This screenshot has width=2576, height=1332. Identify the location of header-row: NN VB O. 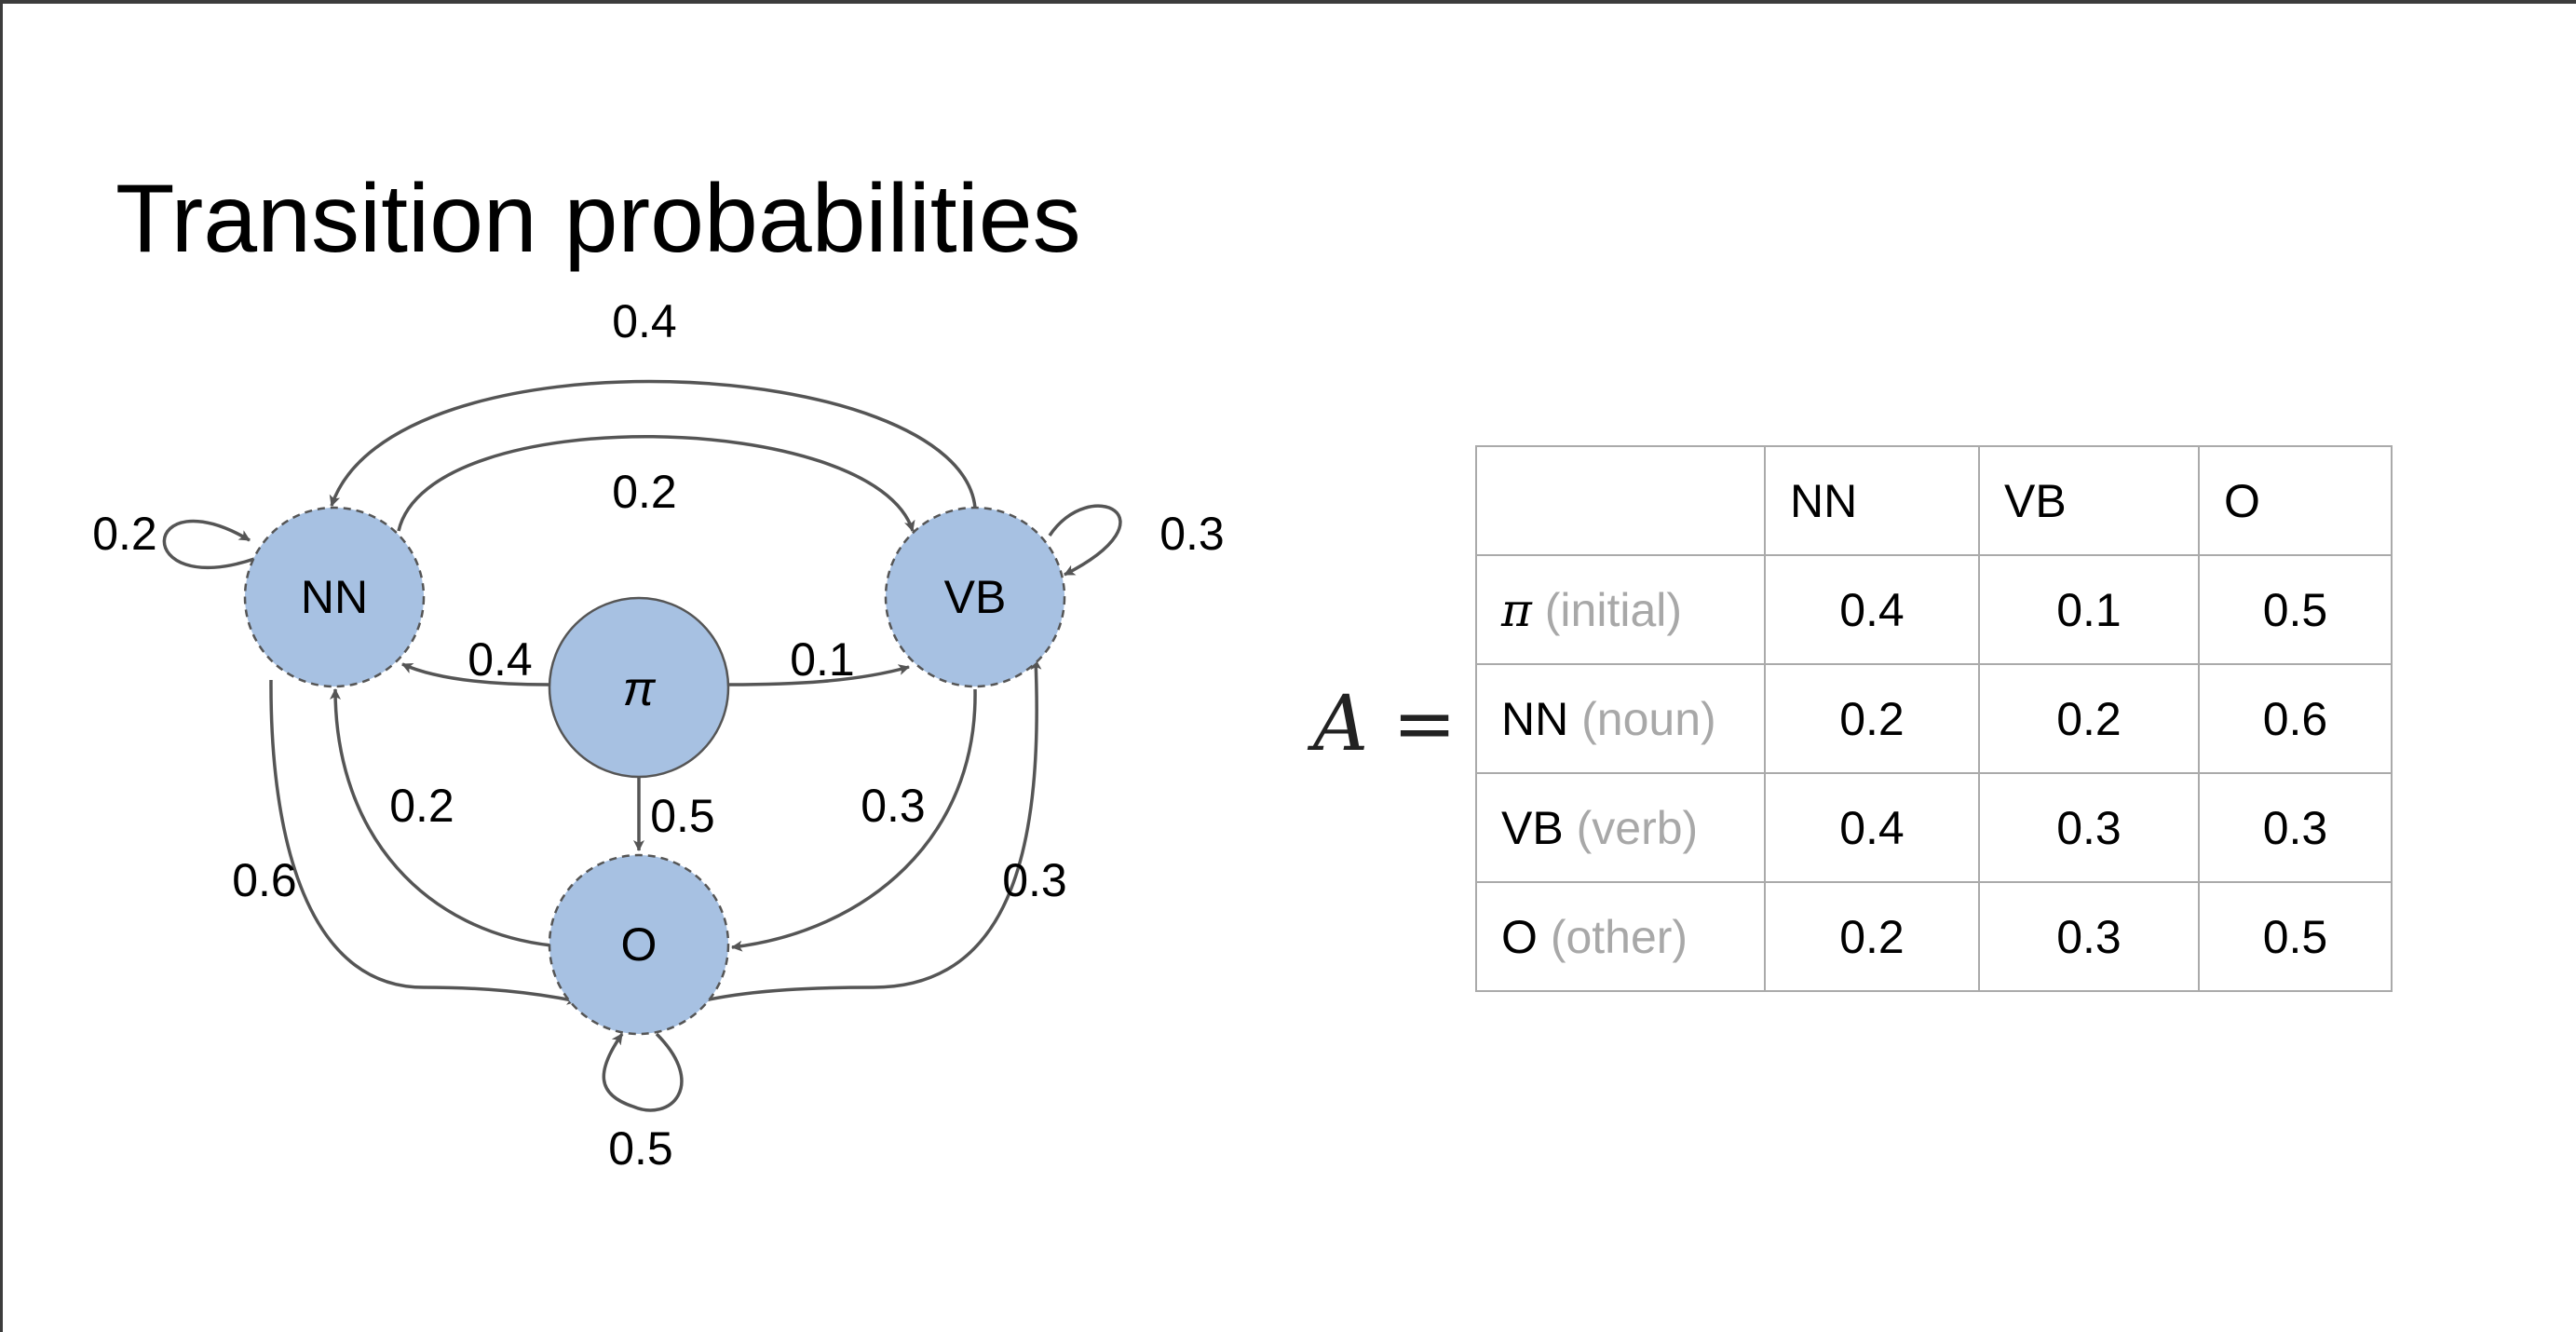
(1934, 501).